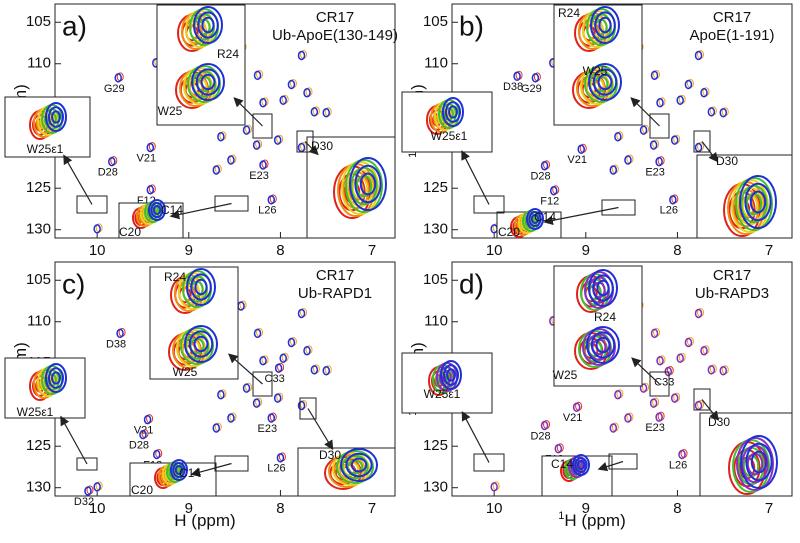 Image resolution: width=800 pixels, height=543 pixels. What do you see at coordinates (335, 293) in the screenshot?
I see `panel-title: Ub-RAPD1` at bounding box center [335, 293].